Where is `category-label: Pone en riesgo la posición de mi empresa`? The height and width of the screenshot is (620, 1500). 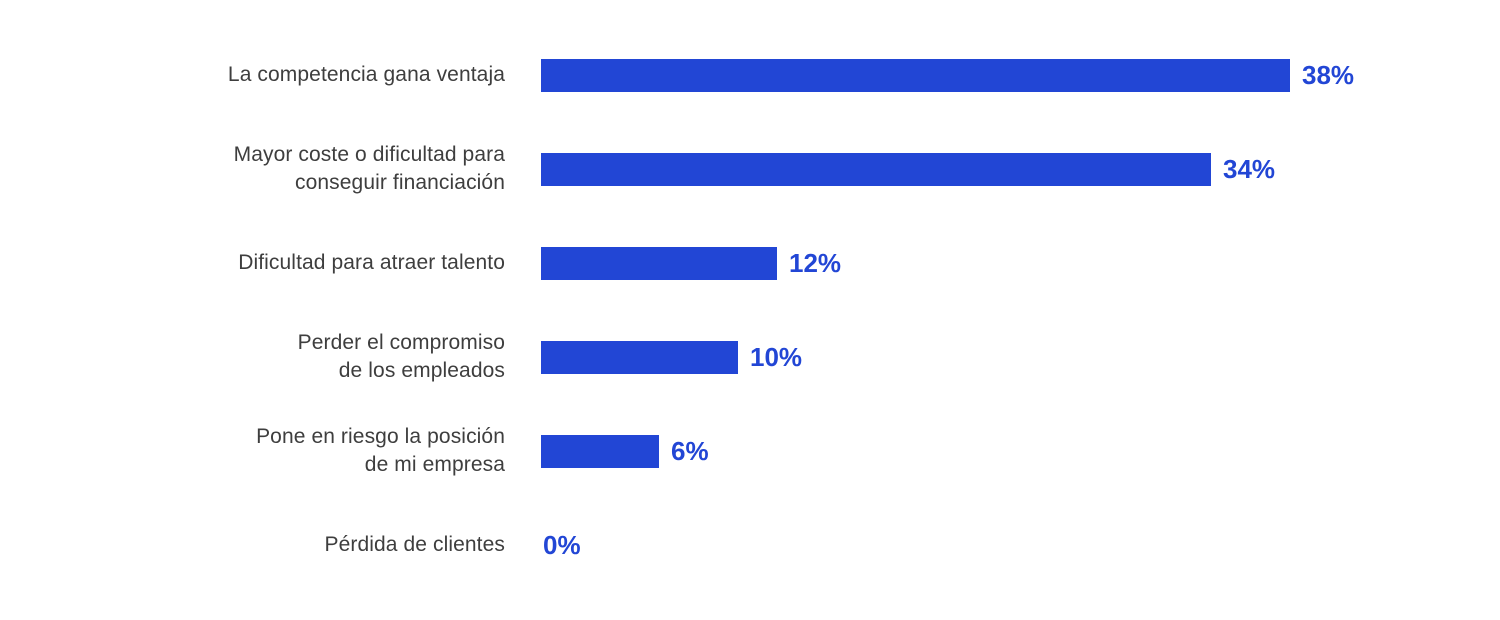 category-label: Pone en riesgo la posición de mi empresa is located at coordinates (380, 450).